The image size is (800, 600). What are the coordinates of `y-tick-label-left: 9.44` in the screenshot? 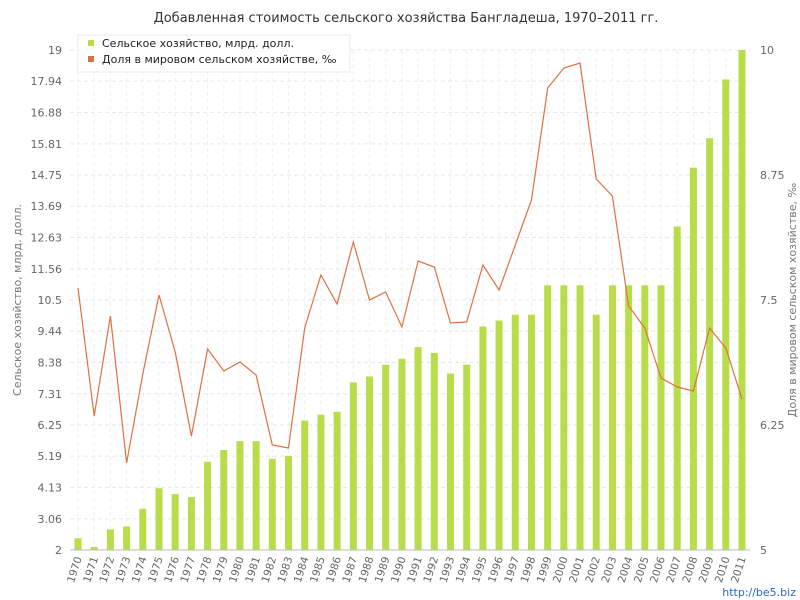 It's located at (50, 331).